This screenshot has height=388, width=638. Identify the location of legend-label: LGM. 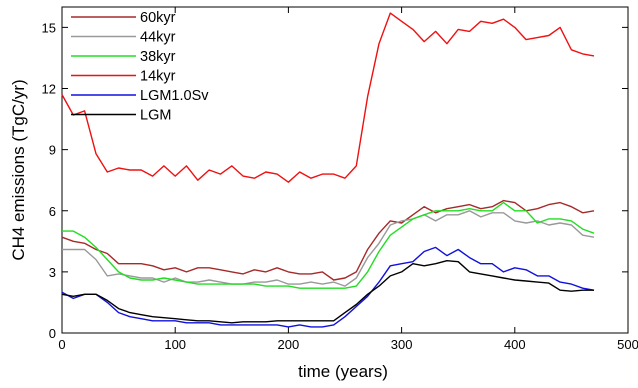
(155, 116).